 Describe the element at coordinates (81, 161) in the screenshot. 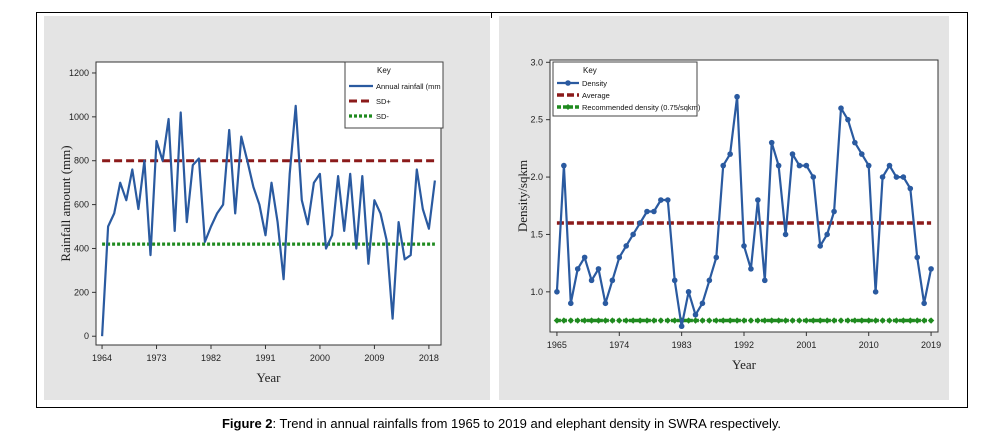

I see `rainfall-ytick-label: 800` at that location.